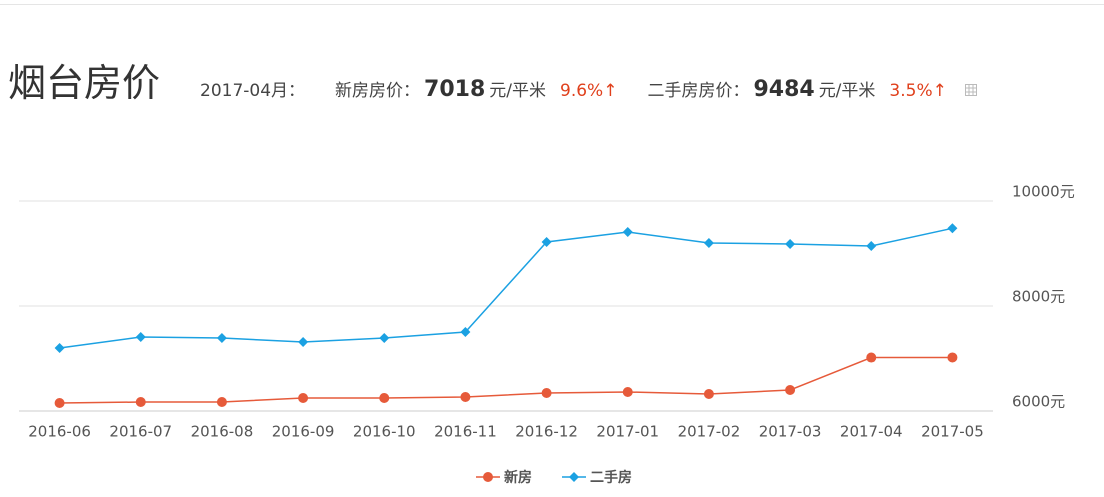  What do you see at coordinates (698, 91) in the screenshot?
I see `used-label: 二手房房价：` at bounding box center [698, 91].